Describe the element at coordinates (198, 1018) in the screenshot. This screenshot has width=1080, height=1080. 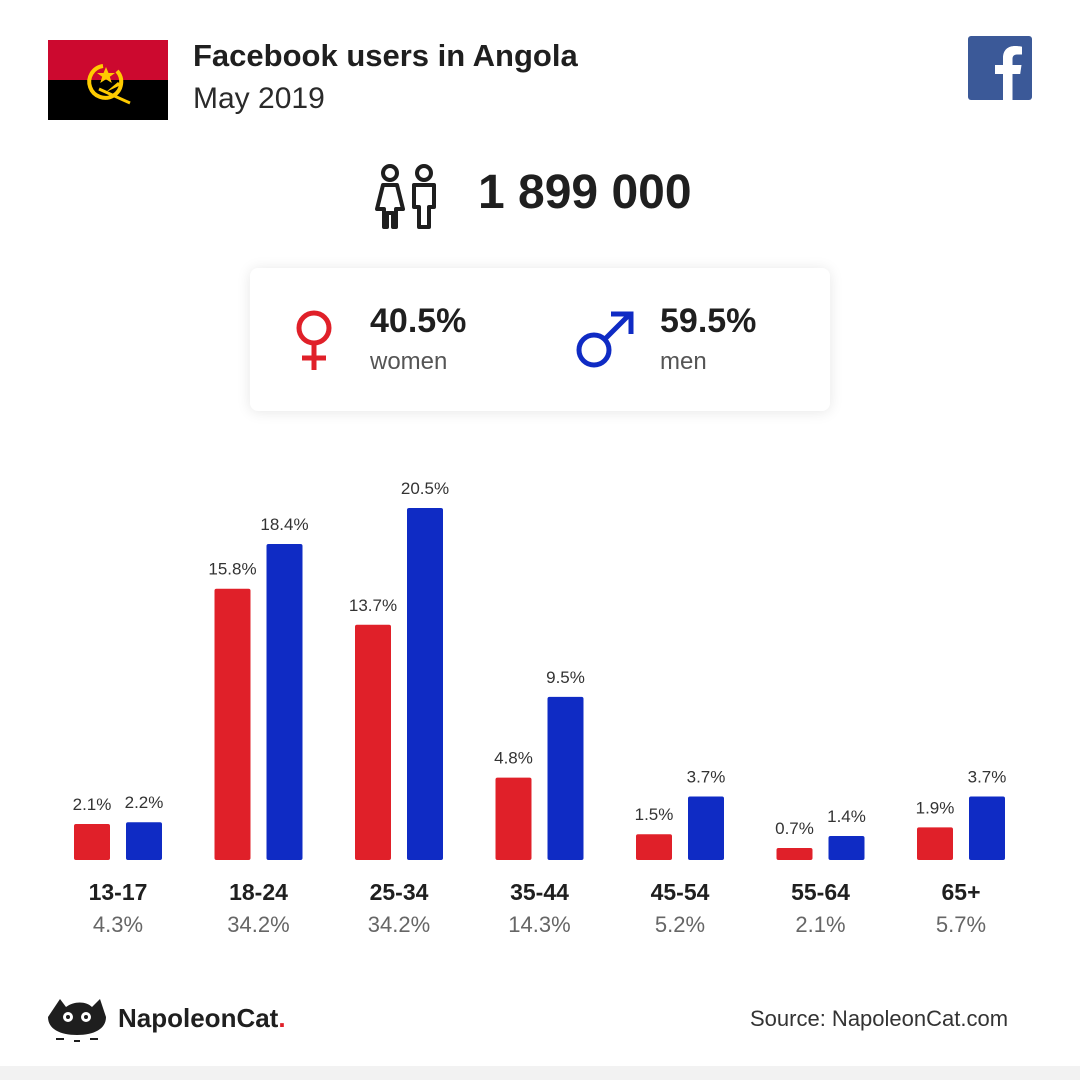
I see `brand-text: NapoleonCat` at that location.